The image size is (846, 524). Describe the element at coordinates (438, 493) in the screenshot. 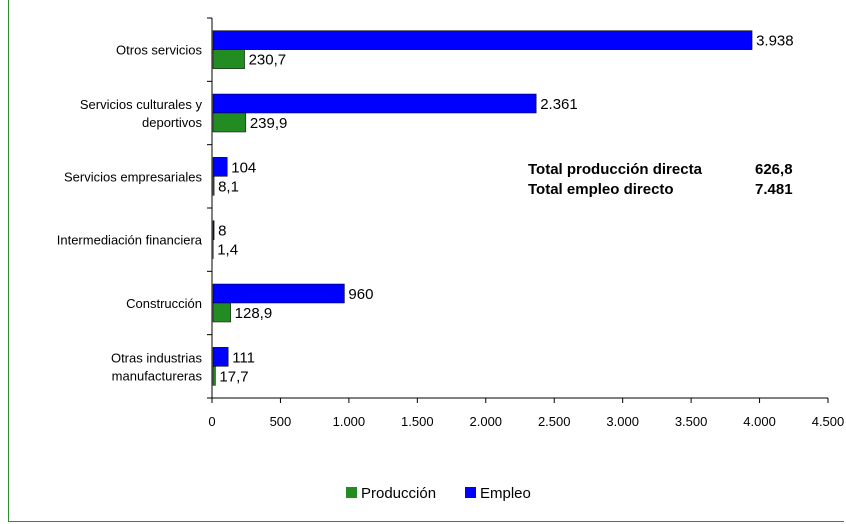

I see `legend: Producción Empleo` at that location.